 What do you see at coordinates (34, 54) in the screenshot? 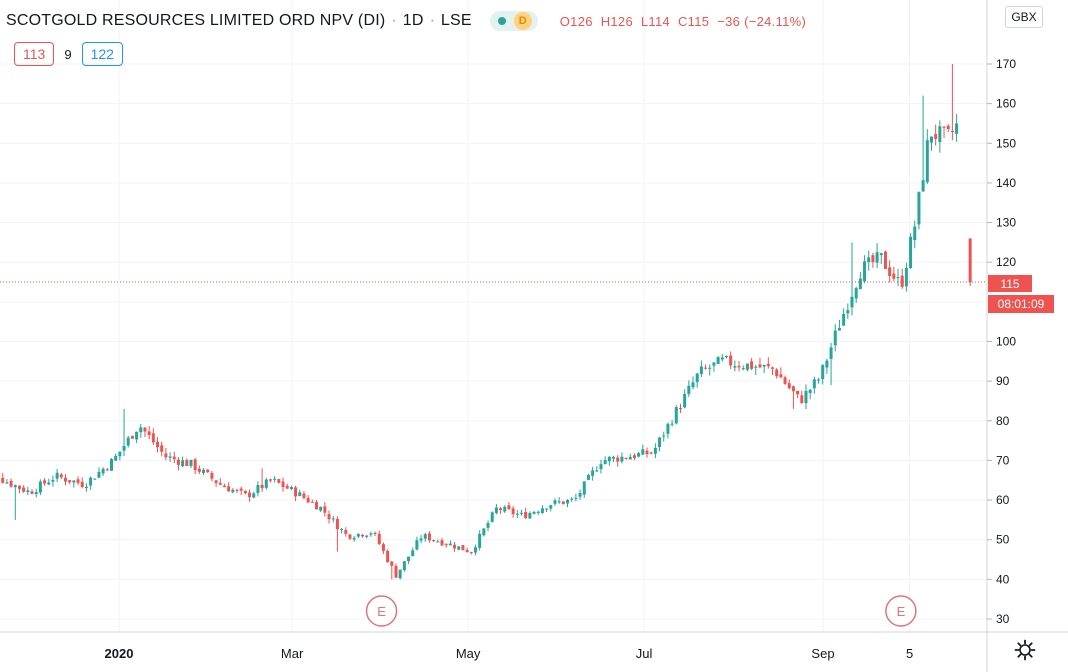
I see `sell-price-button: 113` at bounding box center [34, 54].